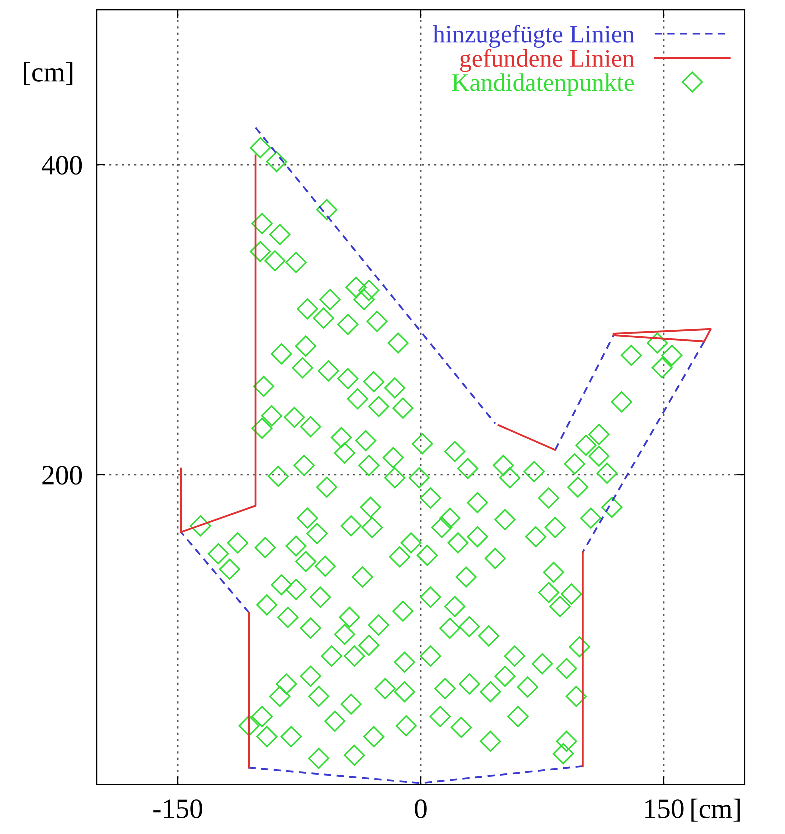 This screenshot has height=834, width=785. What do you see at coordinates (62, 165) in the screenshot?
I see `y-tick-label: 400` at bounding box center [62, 165].